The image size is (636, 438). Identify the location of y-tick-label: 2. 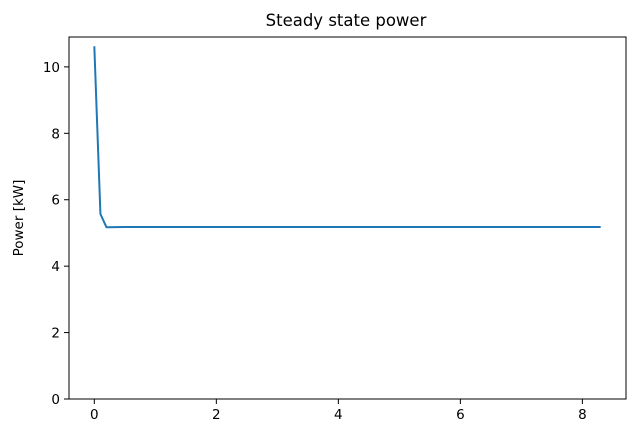
(55, 334).